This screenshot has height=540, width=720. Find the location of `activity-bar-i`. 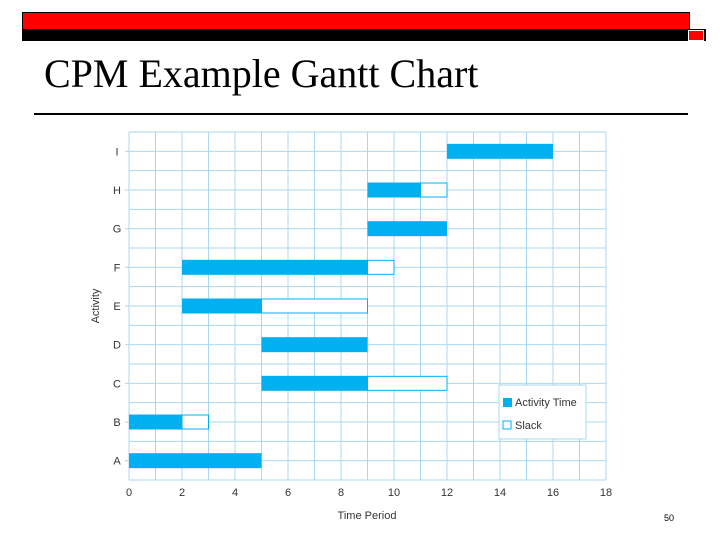

activity-bar-i is located at coordinates (500, 151).